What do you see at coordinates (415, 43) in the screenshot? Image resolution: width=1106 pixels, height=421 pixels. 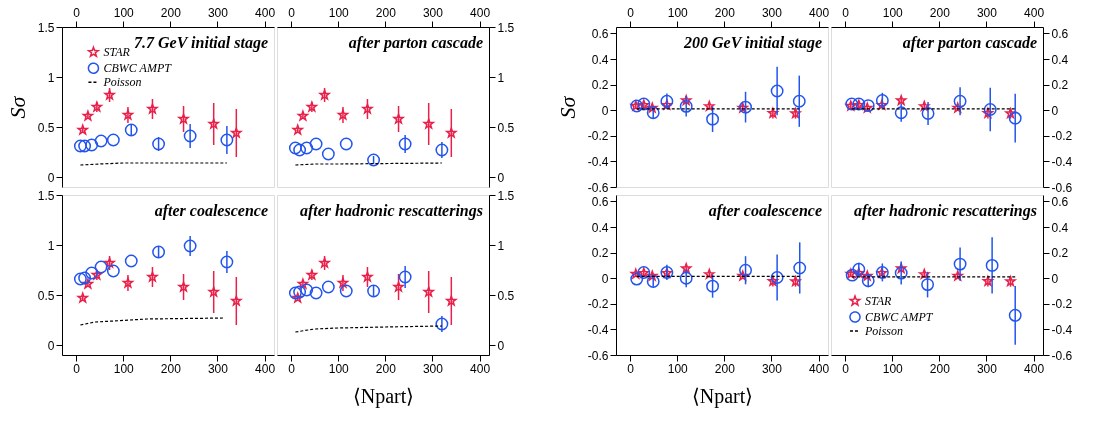 I see `chart-title: after parton cascade` at bounding box center [415, 43].